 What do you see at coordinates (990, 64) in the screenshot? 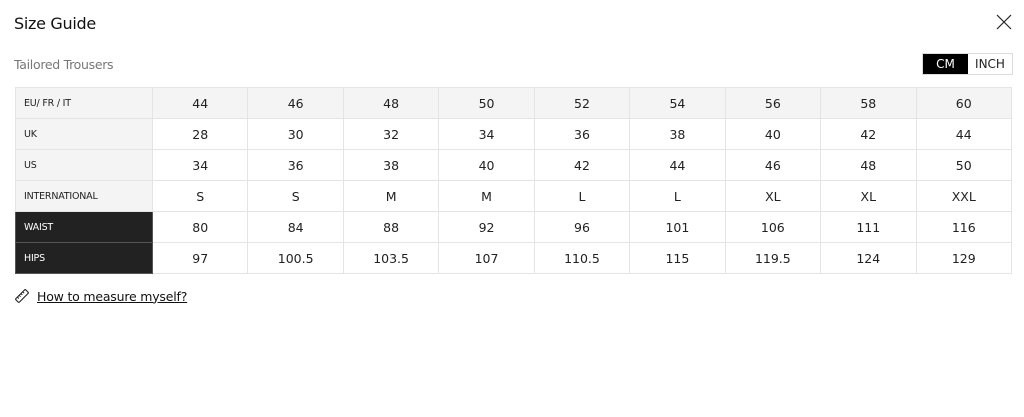
I see `unit-inch-button: INCH` at bounding box center [990, 64].